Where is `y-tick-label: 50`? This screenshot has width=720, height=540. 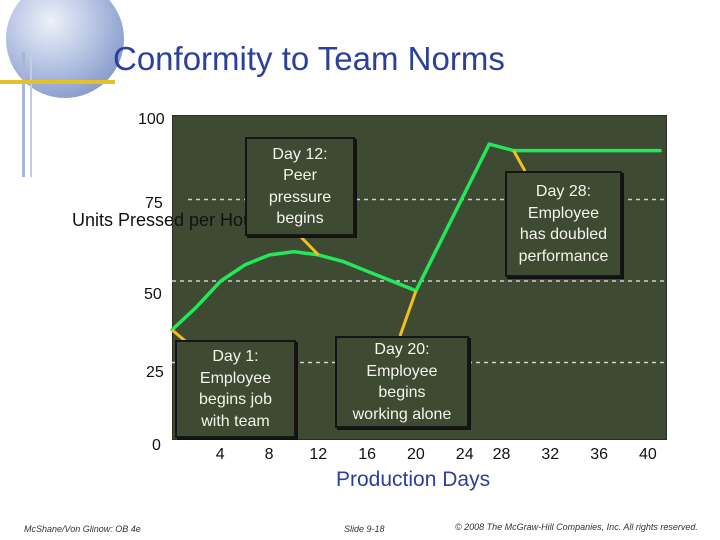
y-tick-label: 50 is located at coordinates (153, 294).